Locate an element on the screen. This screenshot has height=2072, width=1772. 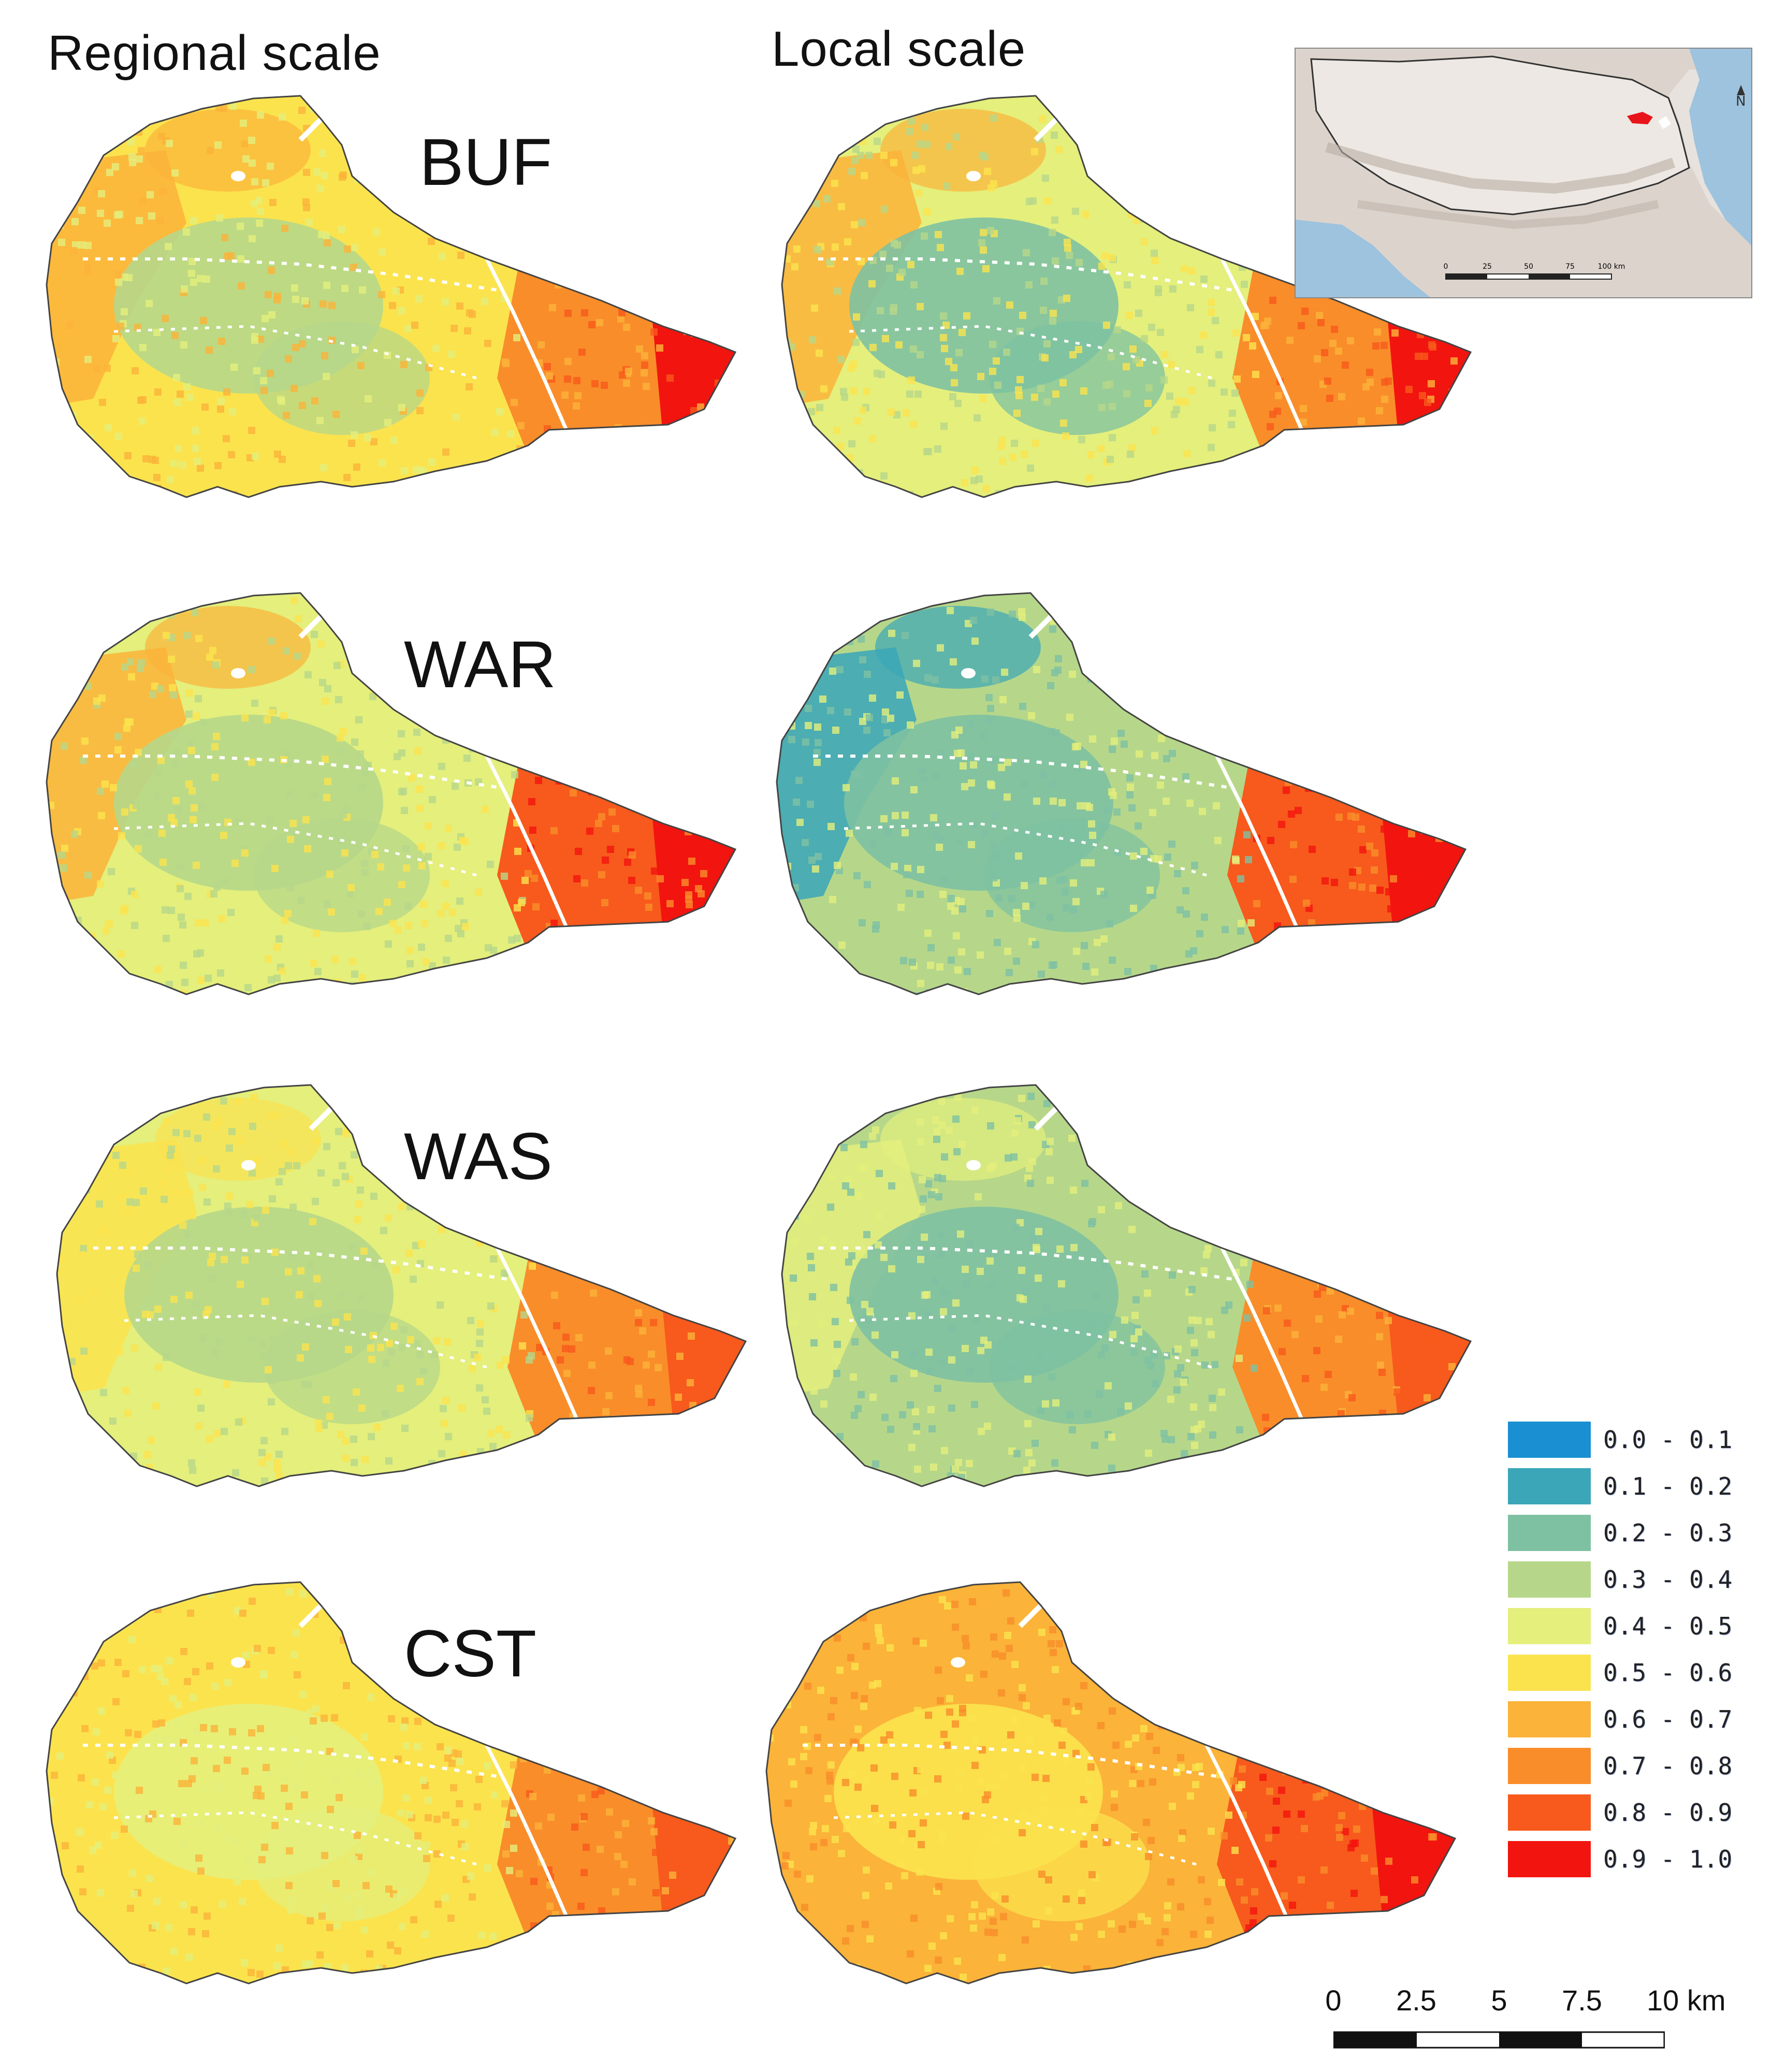
row-label-was: WAS is located at coordinates (478, 1157).